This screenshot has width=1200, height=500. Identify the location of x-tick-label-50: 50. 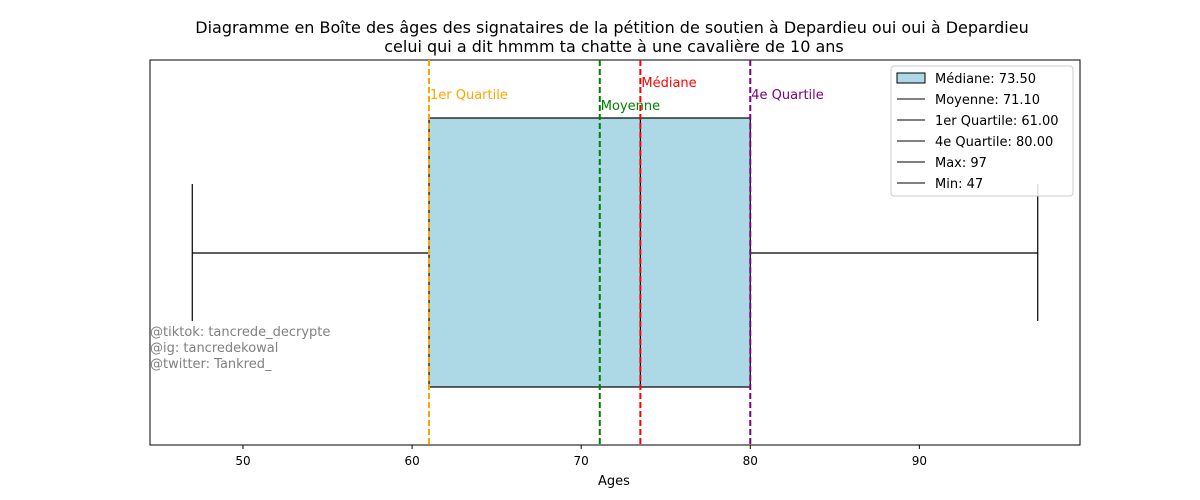
(242, 461).